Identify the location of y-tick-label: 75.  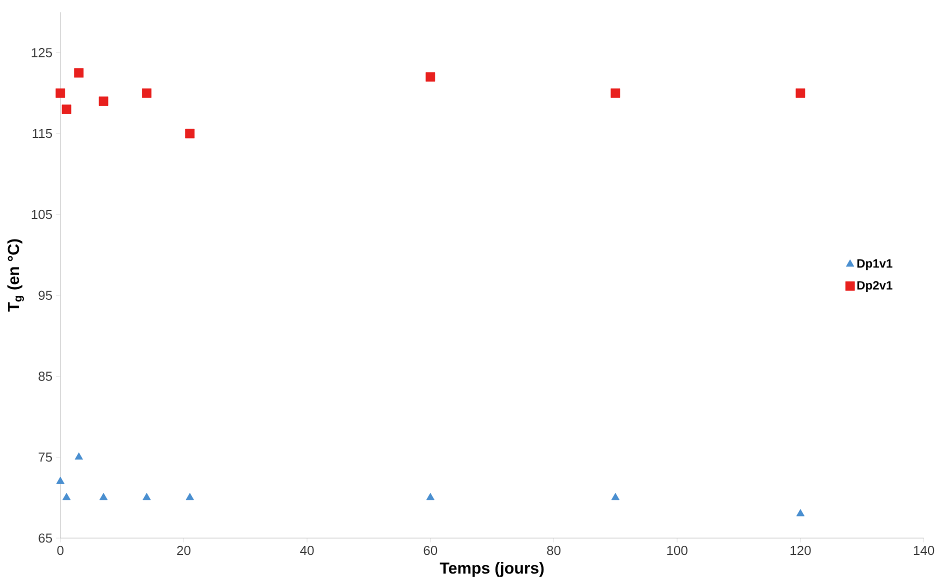
(45, 457).